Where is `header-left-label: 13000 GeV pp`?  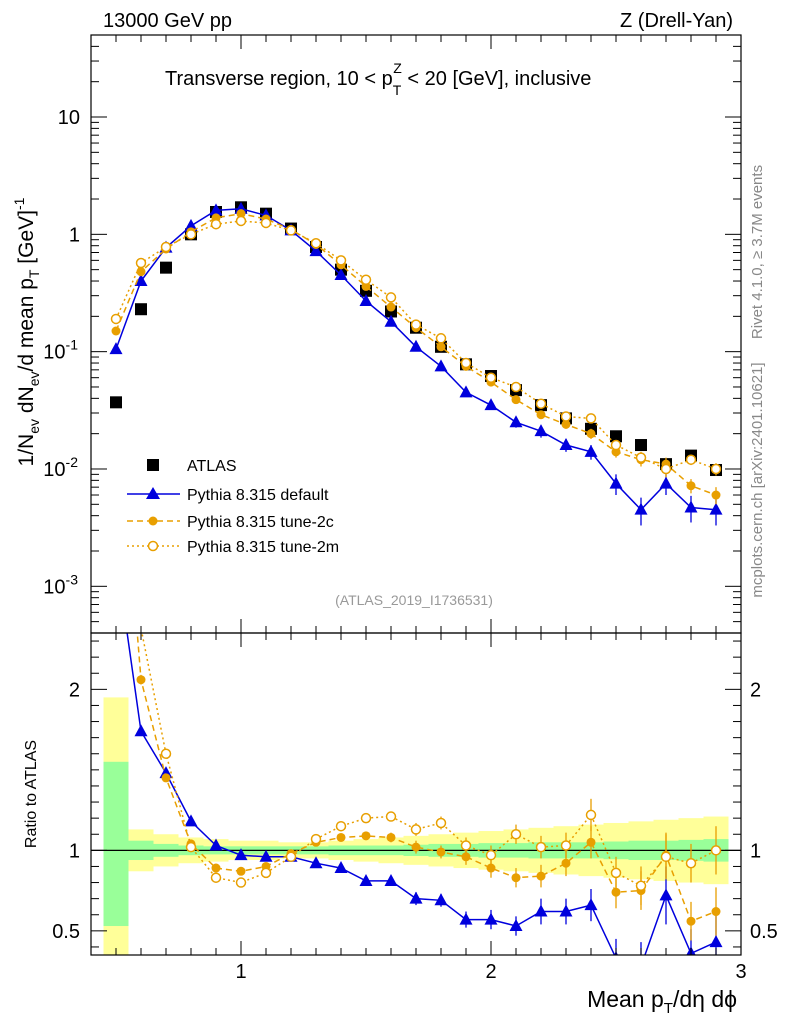 header-left-label: 13000 GeV pp is located at coordinates (167, 21).